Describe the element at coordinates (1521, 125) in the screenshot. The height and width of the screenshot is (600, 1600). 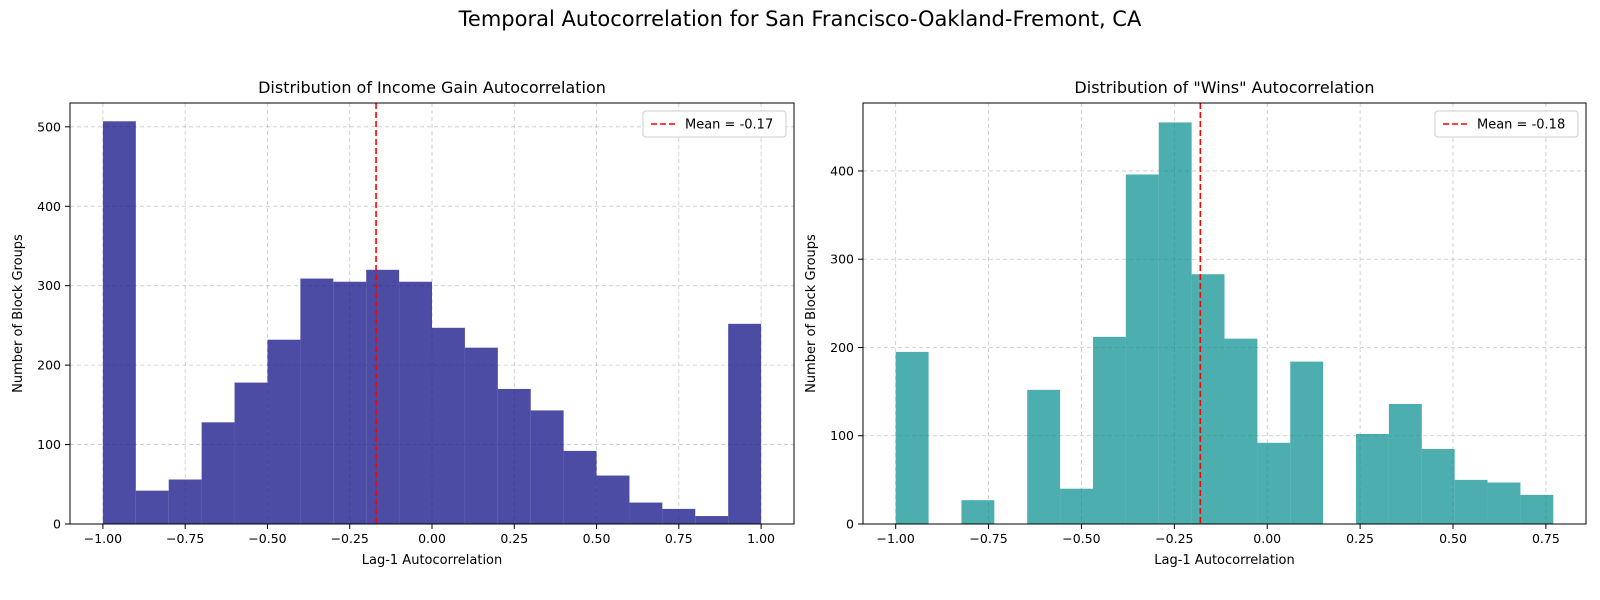
I see `legend-label: Mean = -0.18` at that location.